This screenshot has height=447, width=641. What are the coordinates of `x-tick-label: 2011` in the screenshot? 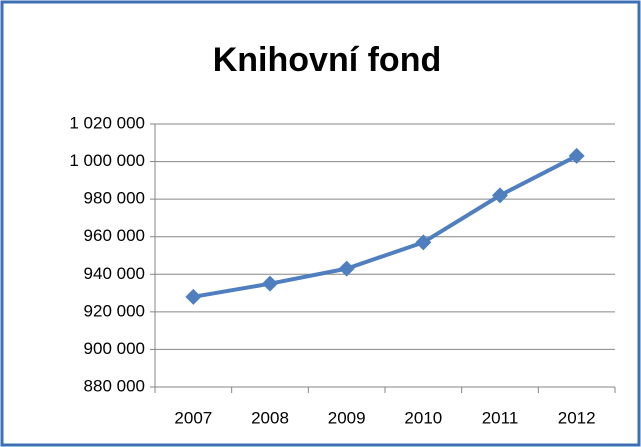 It's located at (500, 417).